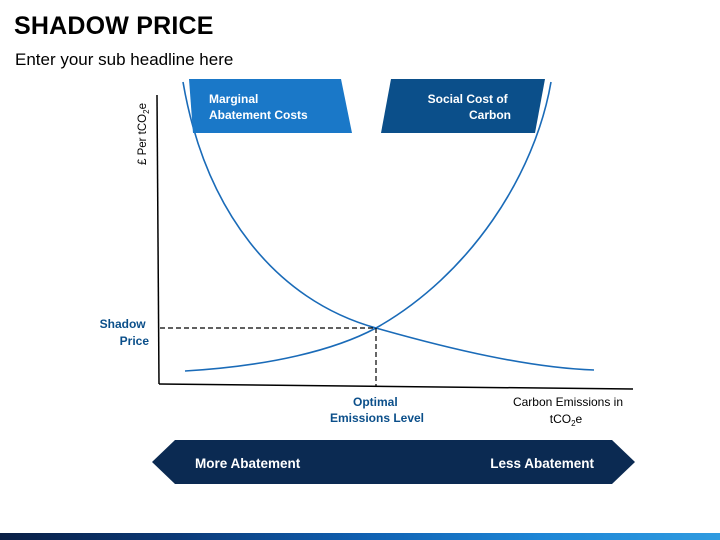 The image size is (720, 540). What do you see at coordinates (258, 107) in the screenshot?
I see `mac-label: Marginal Abatement Costs` at bounding box center [258, 107].